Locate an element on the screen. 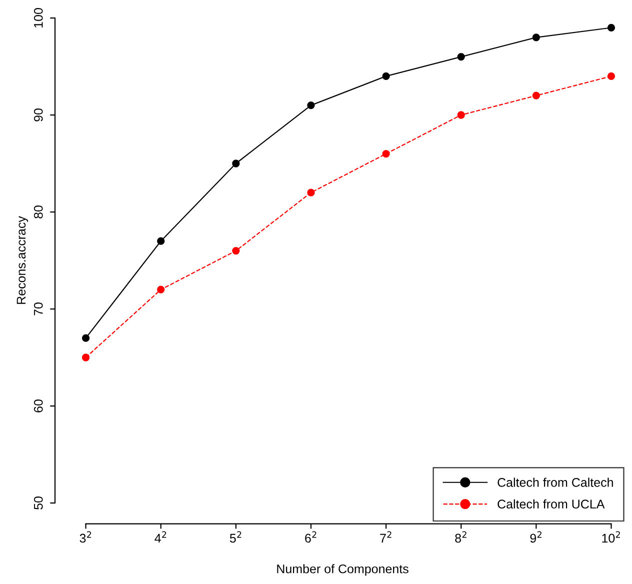  x-tick-label: 3$^{2}$ is located at coordinates (86, 537).